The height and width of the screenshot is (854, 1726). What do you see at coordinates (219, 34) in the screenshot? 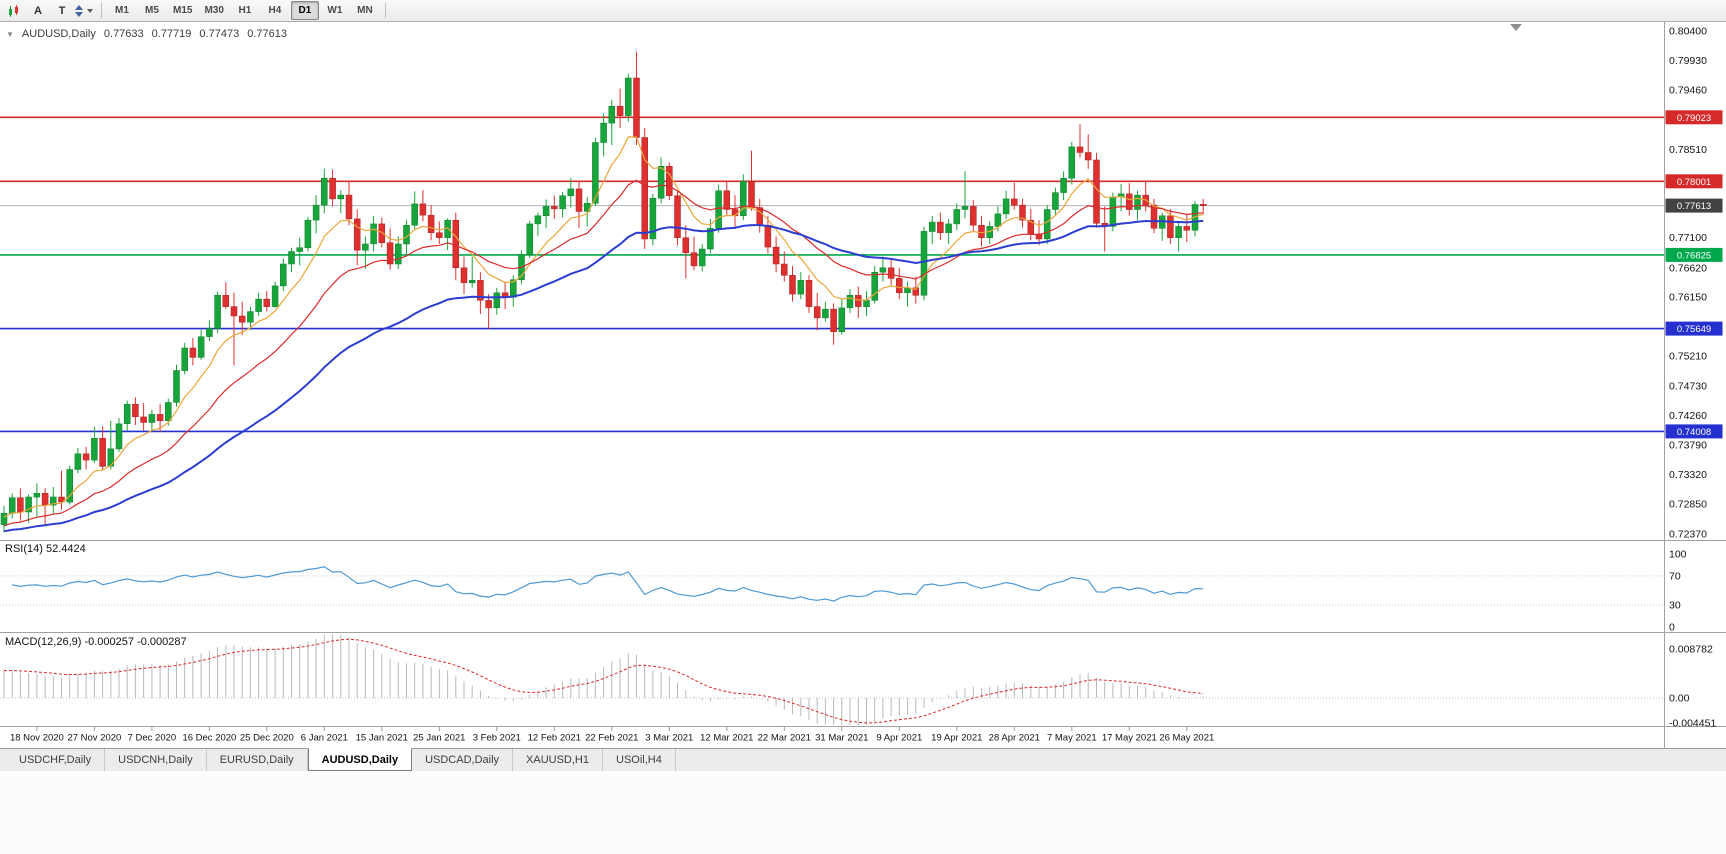
I see `low-value: 0.77473` at bounding box center [219, 34].